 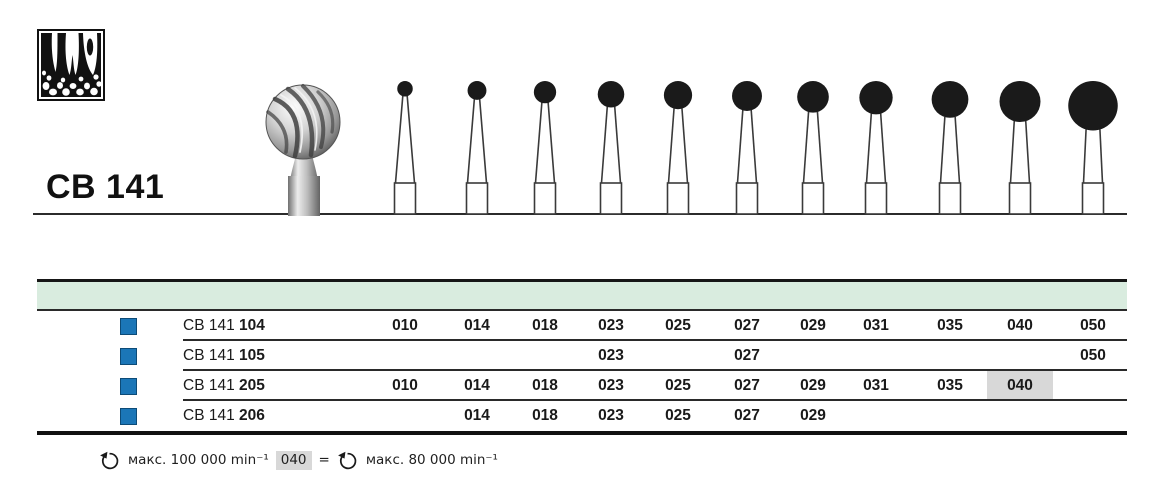 I want to click on row-label: CB 141 205, so click(x=224, y=386).